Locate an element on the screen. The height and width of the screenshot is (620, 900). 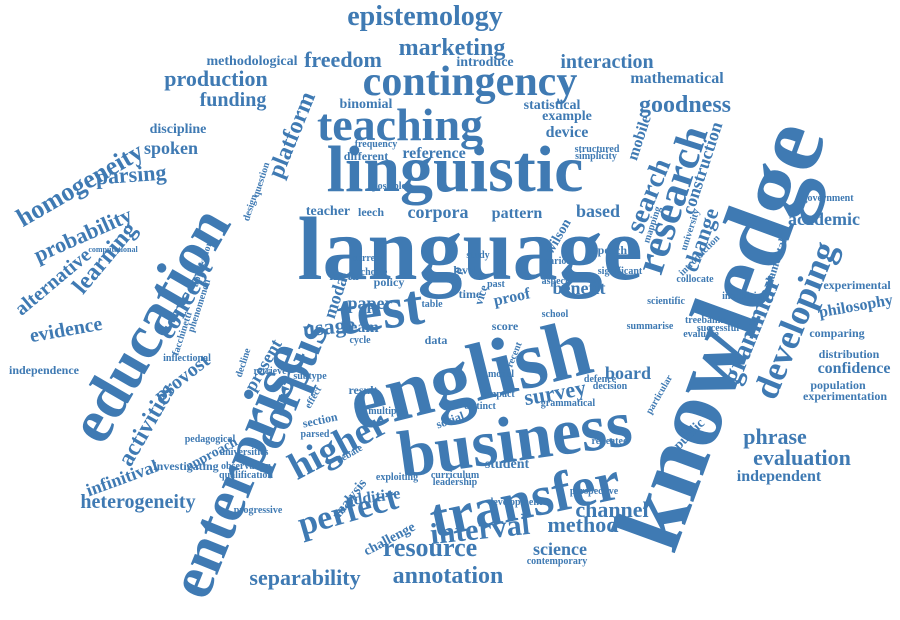
cloud-word-qualification: qualification is located at coordinates (246, 475).